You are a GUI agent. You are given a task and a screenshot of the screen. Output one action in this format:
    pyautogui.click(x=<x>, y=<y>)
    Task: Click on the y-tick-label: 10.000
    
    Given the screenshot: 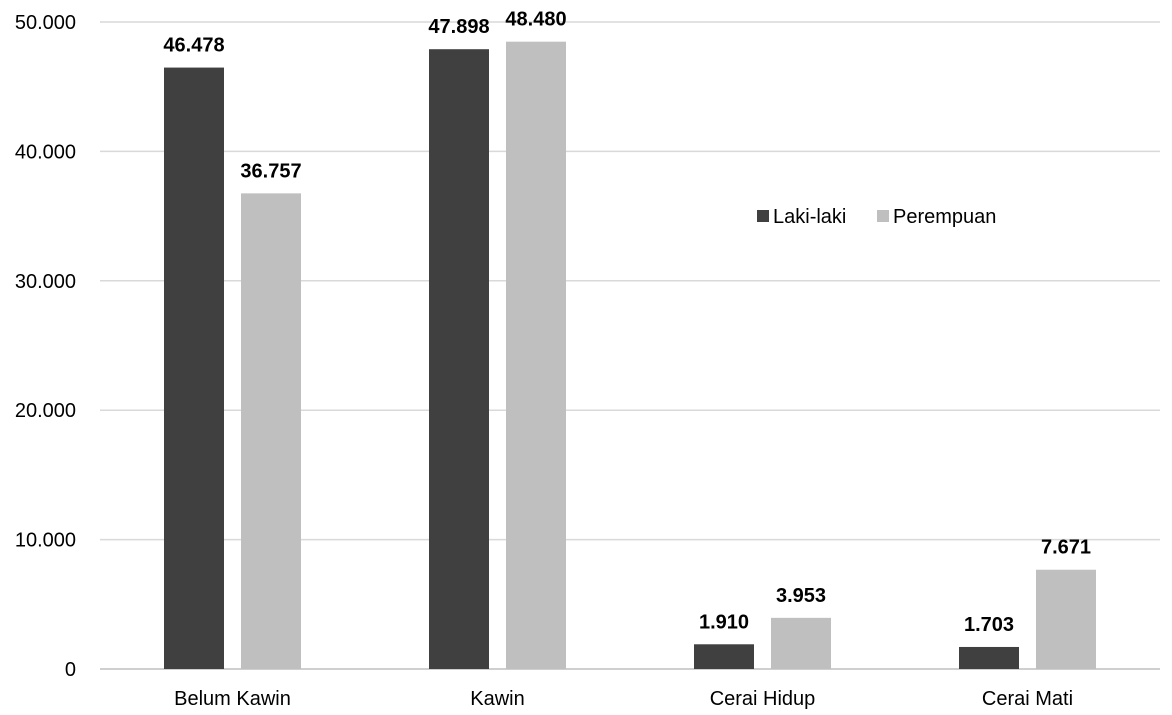 What is the action you would take?
    pyautogui.click(x=45, y=541)
    